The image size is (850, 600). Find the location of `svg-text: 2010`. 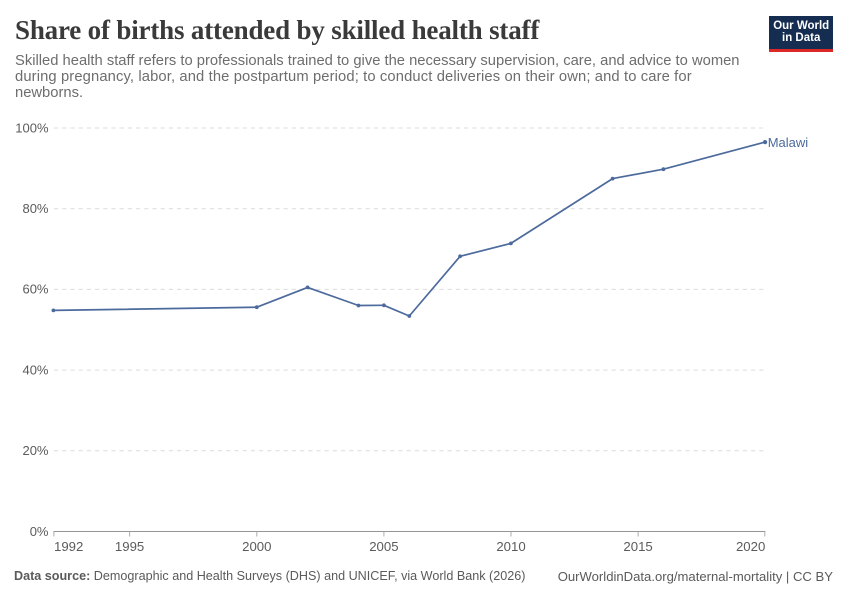

svg-text: 2010 is located at coordinates (510, 546).